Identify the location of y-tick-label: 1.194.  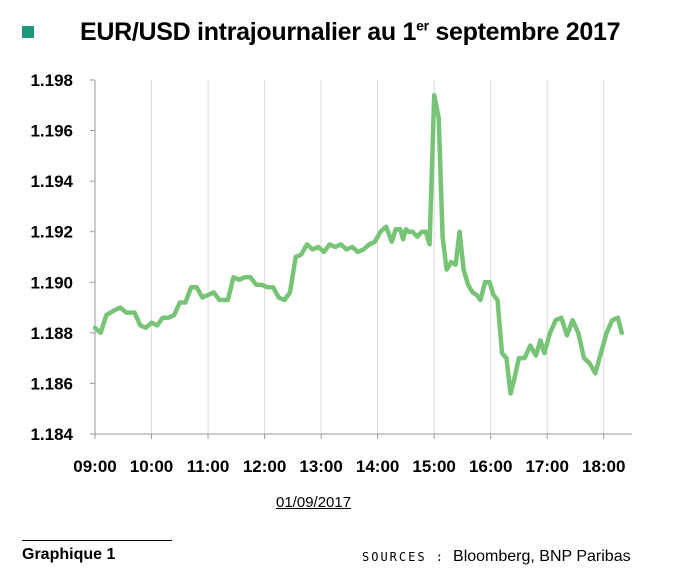
(51, 181).